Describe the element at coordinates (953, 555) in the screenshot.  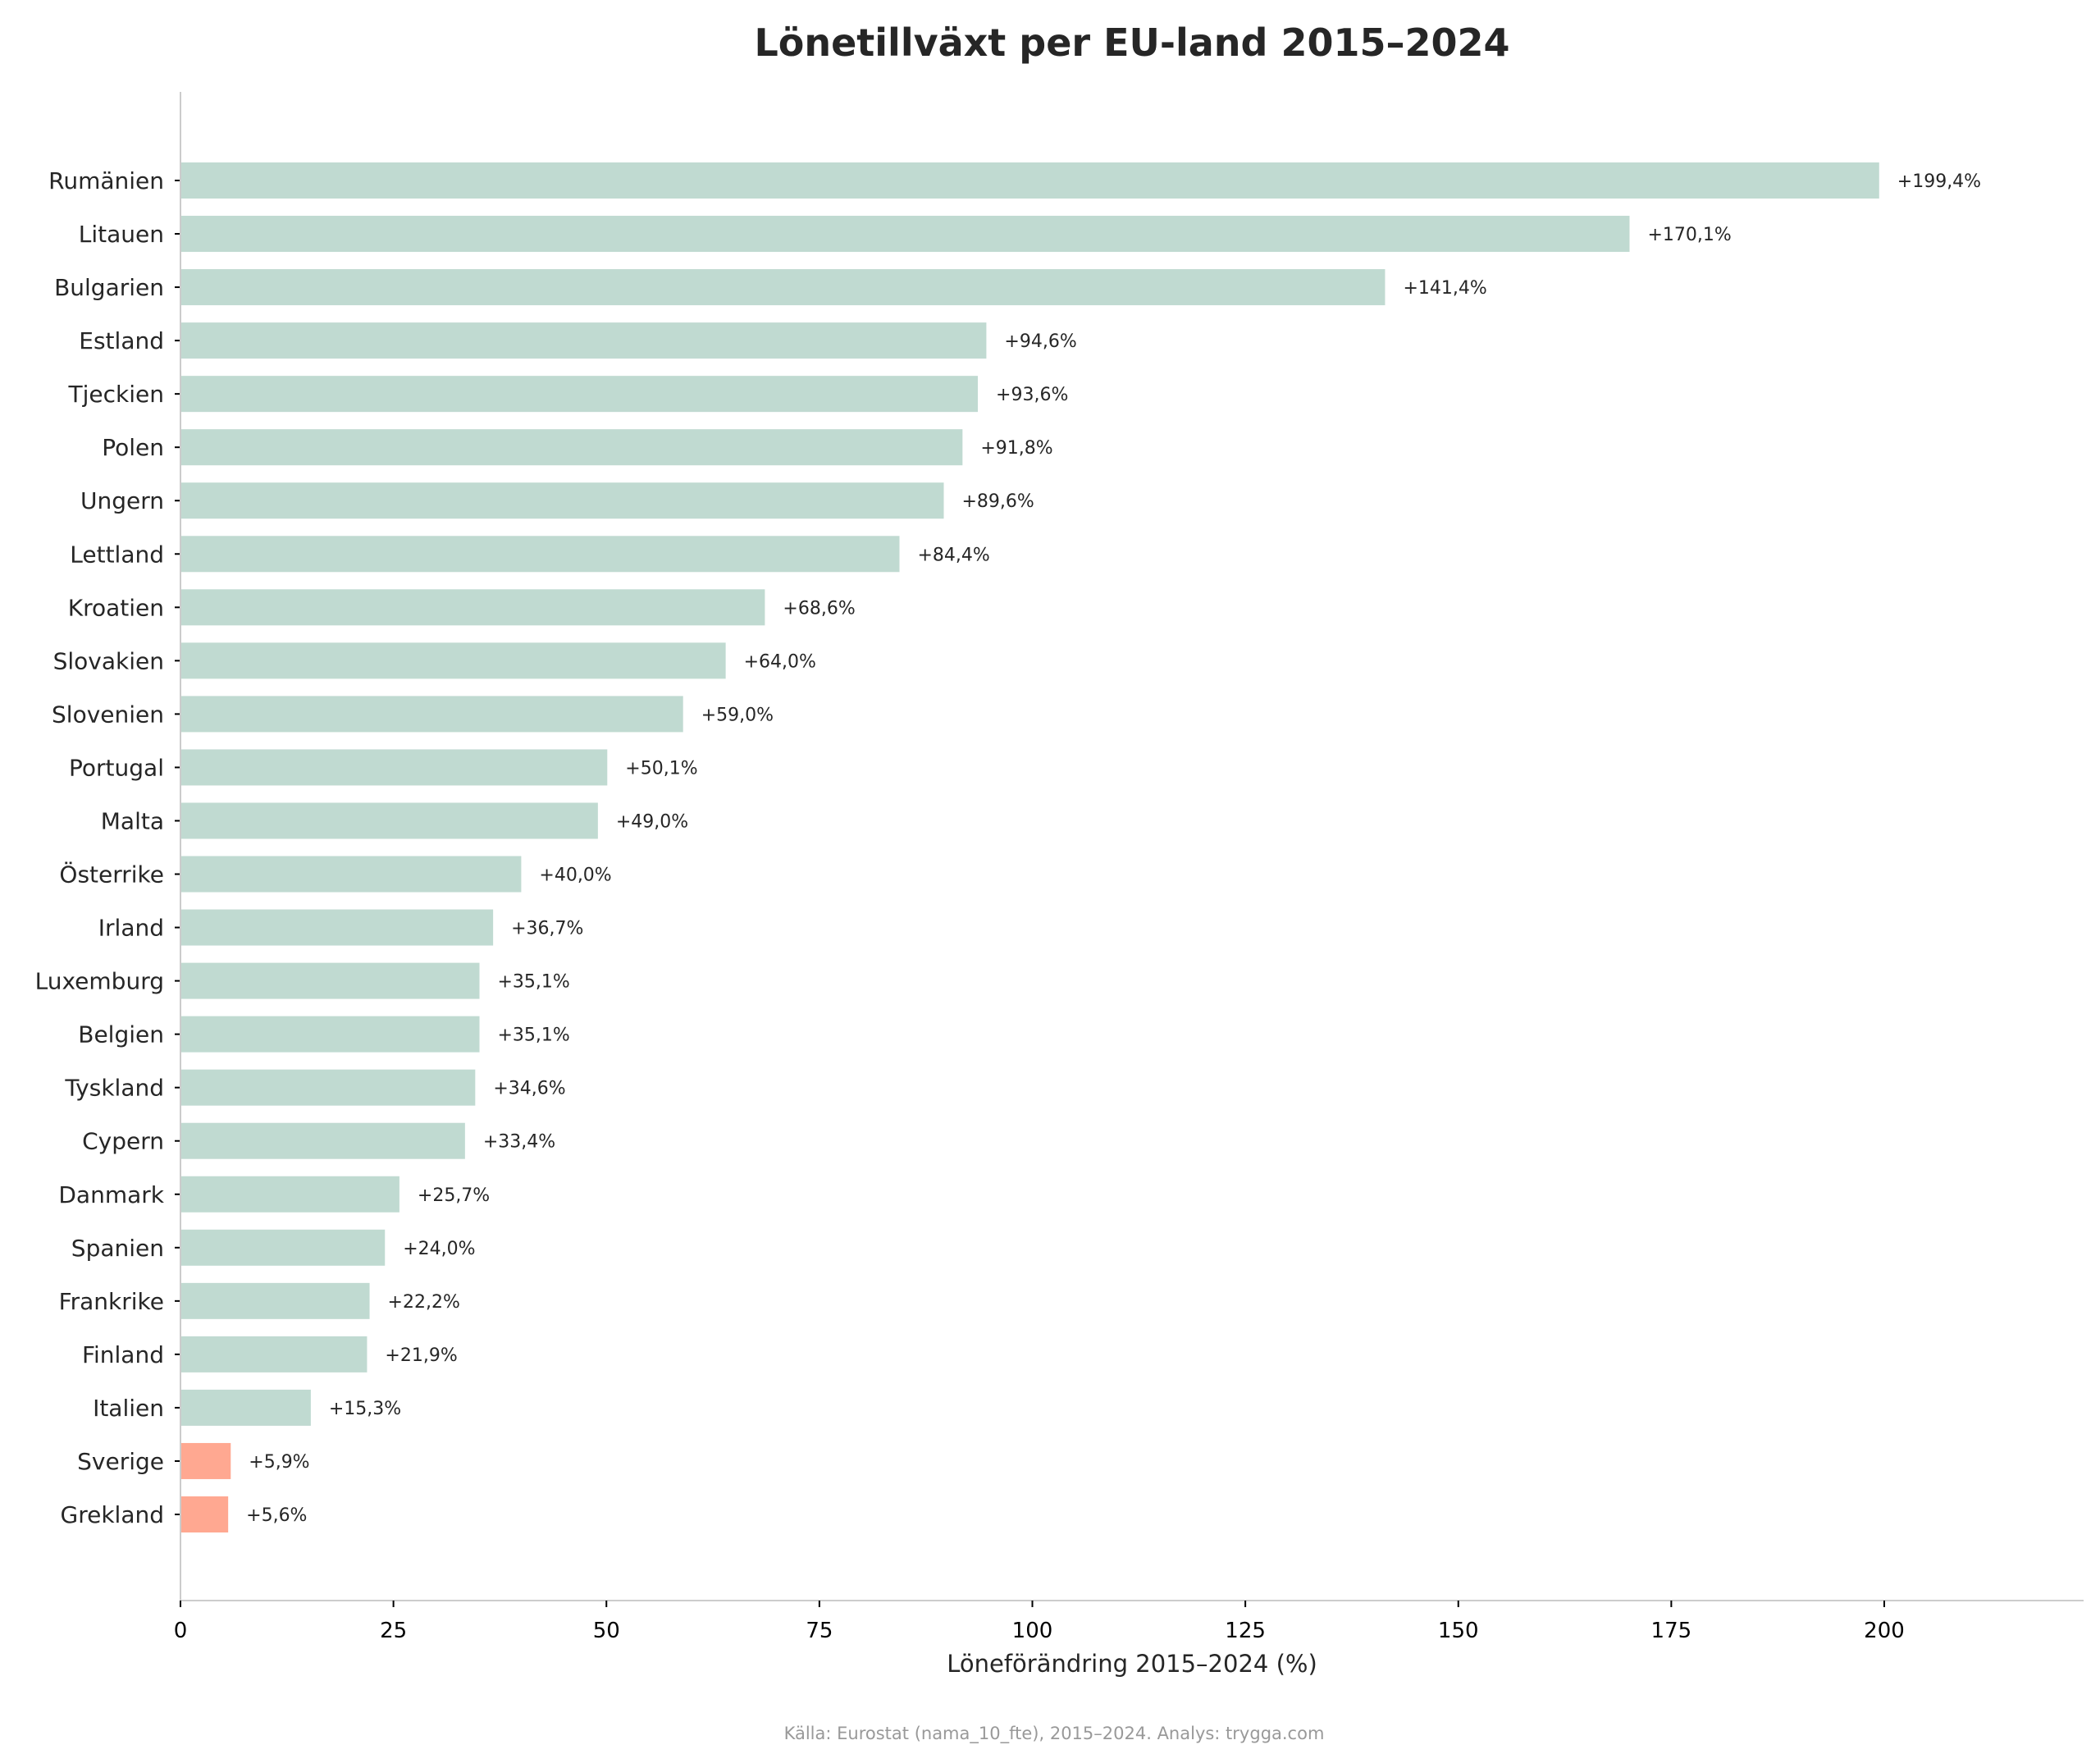
I see `value-label: +84,4%` at that location.